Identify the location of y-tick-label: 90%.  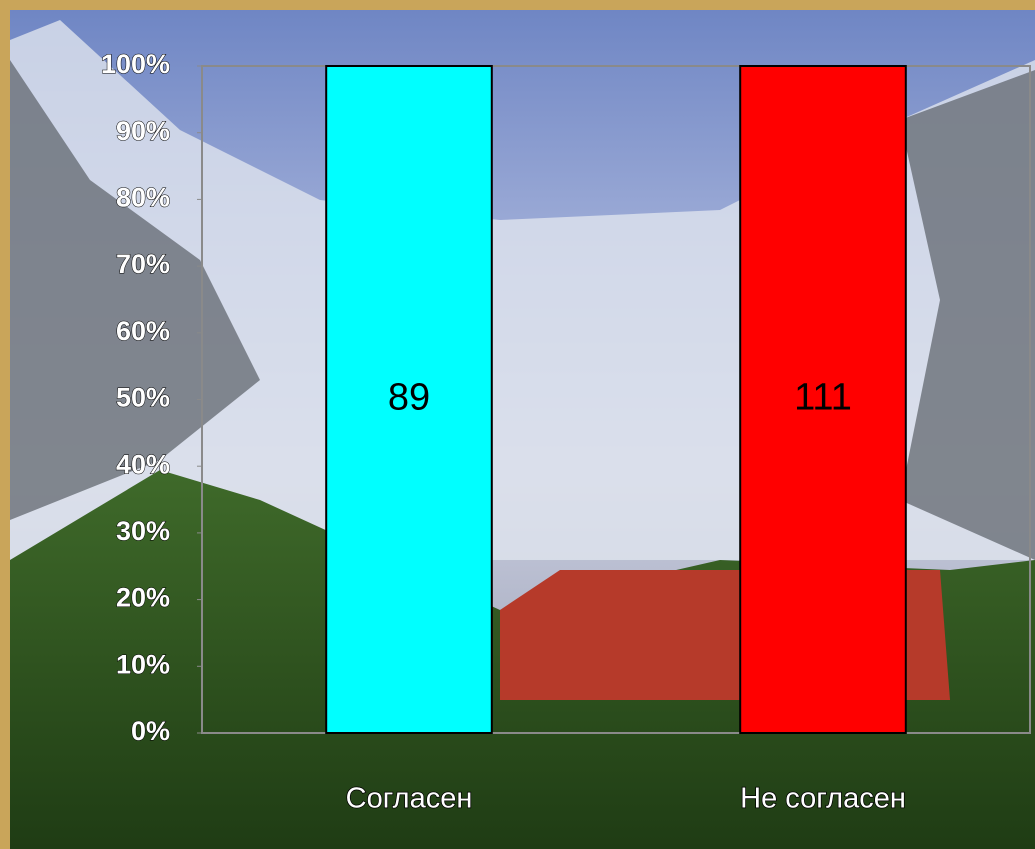
(143, 131).